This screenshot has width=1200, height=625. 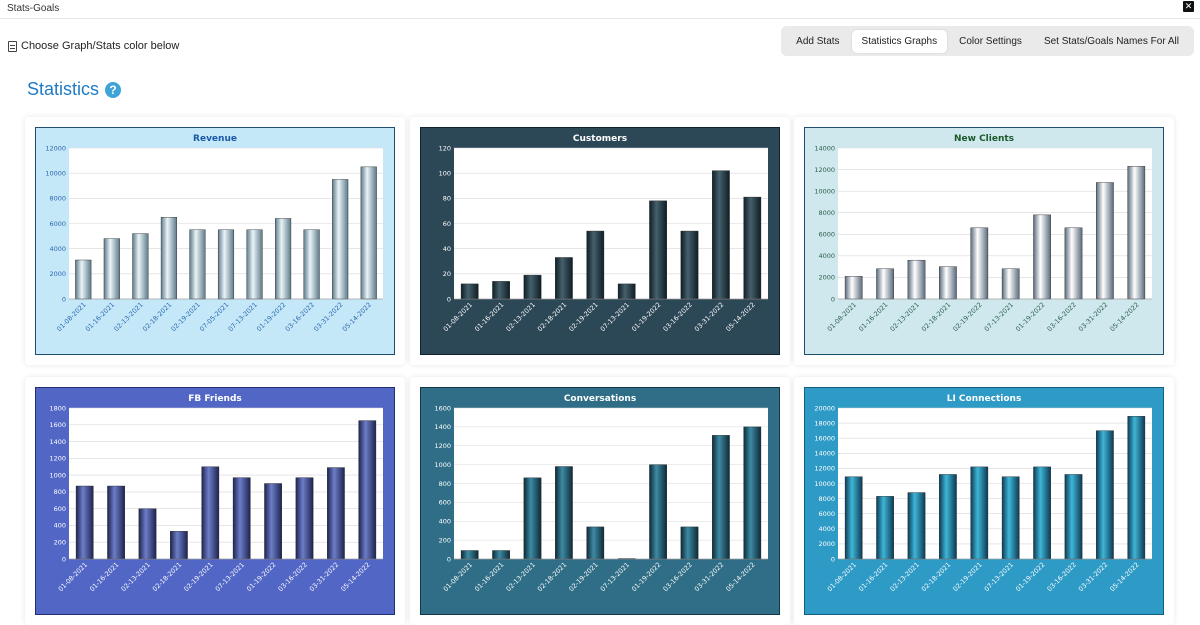 I want to click on y-tick-label: 20, so click(x=447, y=274).